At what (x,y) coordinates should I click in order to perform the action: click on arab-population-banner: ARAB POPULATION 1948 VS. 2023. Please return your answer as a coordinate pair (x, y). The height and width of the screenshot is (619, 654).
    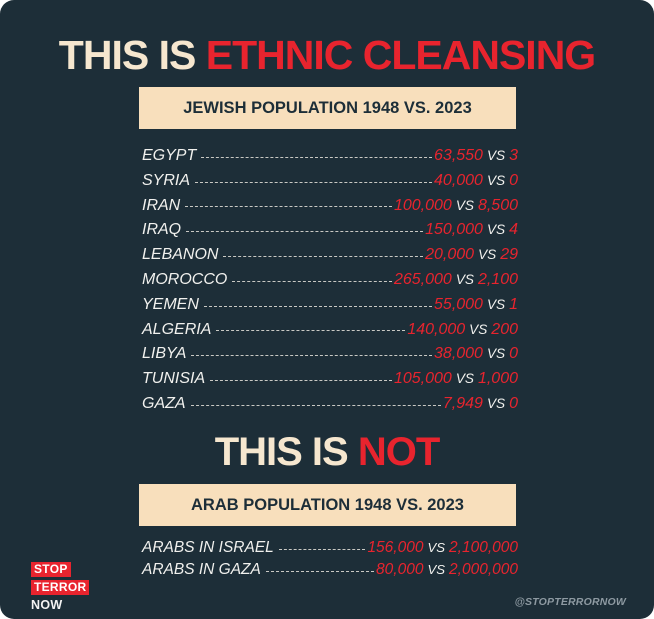
    Looking at the image, I should click on (327, 505).